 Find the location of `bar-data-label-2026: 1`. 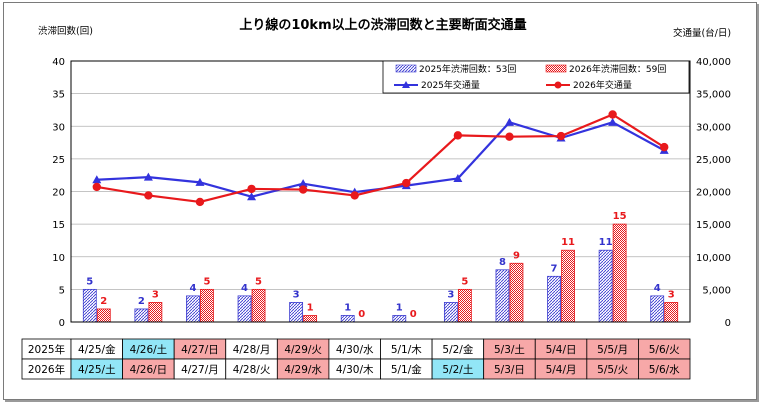

bar-data-label-2026: 1 is located at coordinates (310, 307).